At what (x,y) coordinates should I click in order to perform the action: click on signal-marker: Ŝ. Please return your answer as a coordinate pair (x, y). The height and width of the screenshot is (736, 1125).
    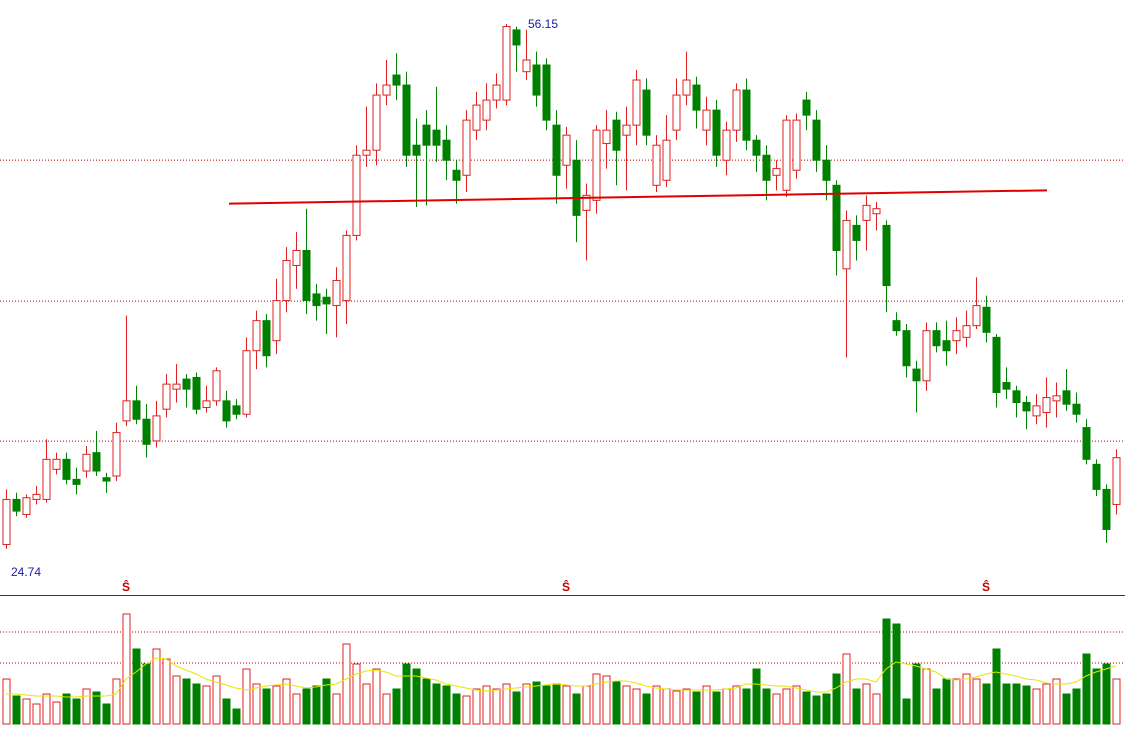
    Looking at the image, I should click on (566, 586).